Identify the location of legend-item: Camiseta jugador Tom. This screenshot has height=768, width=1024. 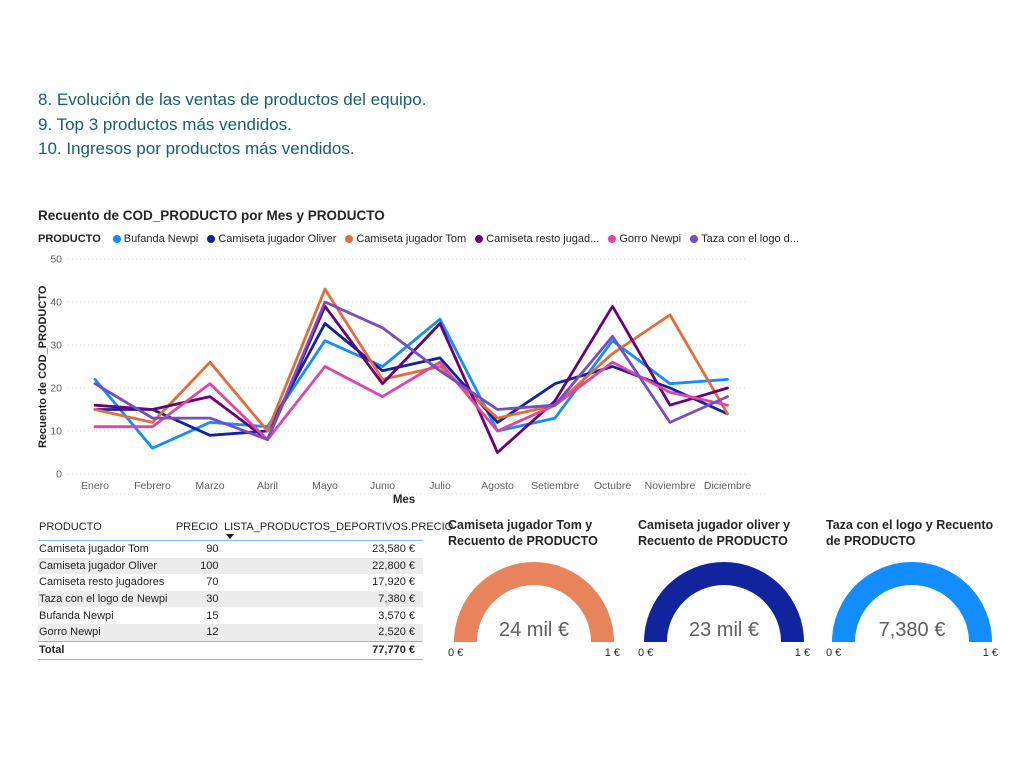
(405, 239).